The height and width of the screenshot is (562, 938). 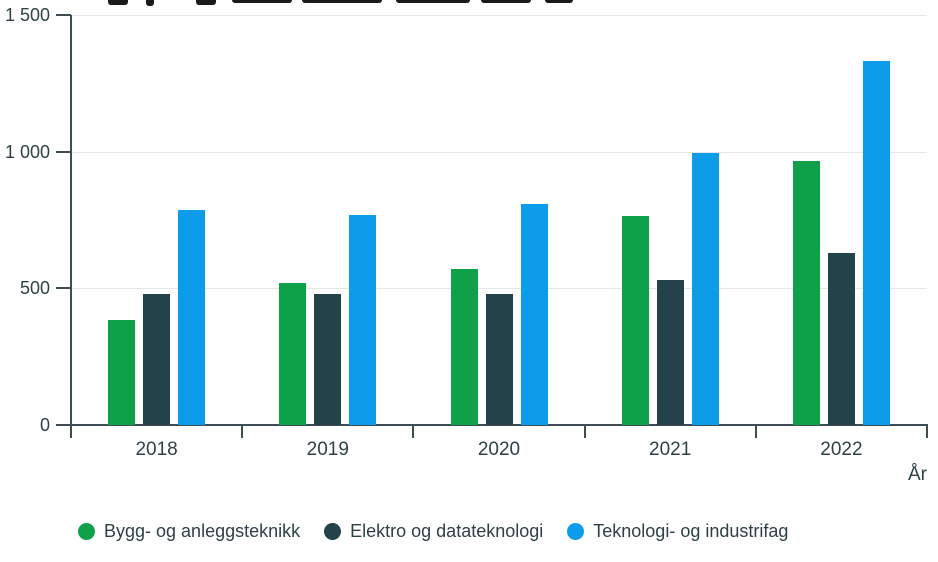 I want to click on x-axis-line, so click(x=499, y=425).